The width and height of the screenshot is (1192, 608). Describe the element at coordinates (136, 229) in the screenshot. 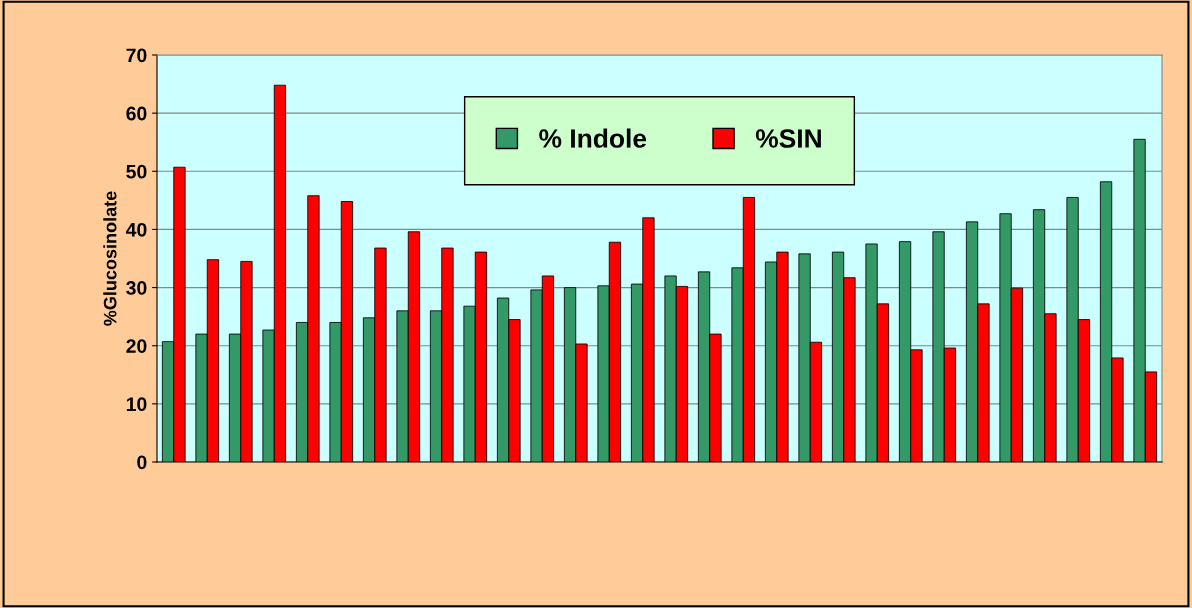

I see `y-tick-label: 40` at that location.